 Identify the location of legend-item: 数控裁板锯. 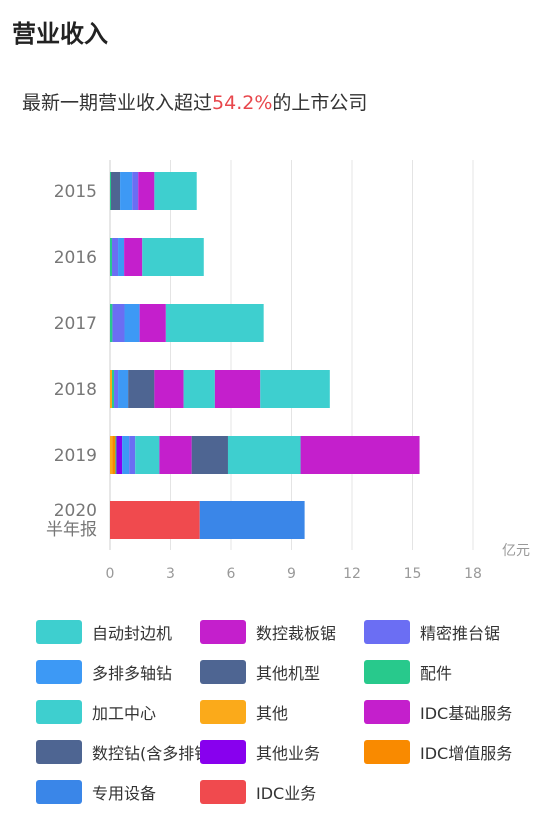
(268, 632).